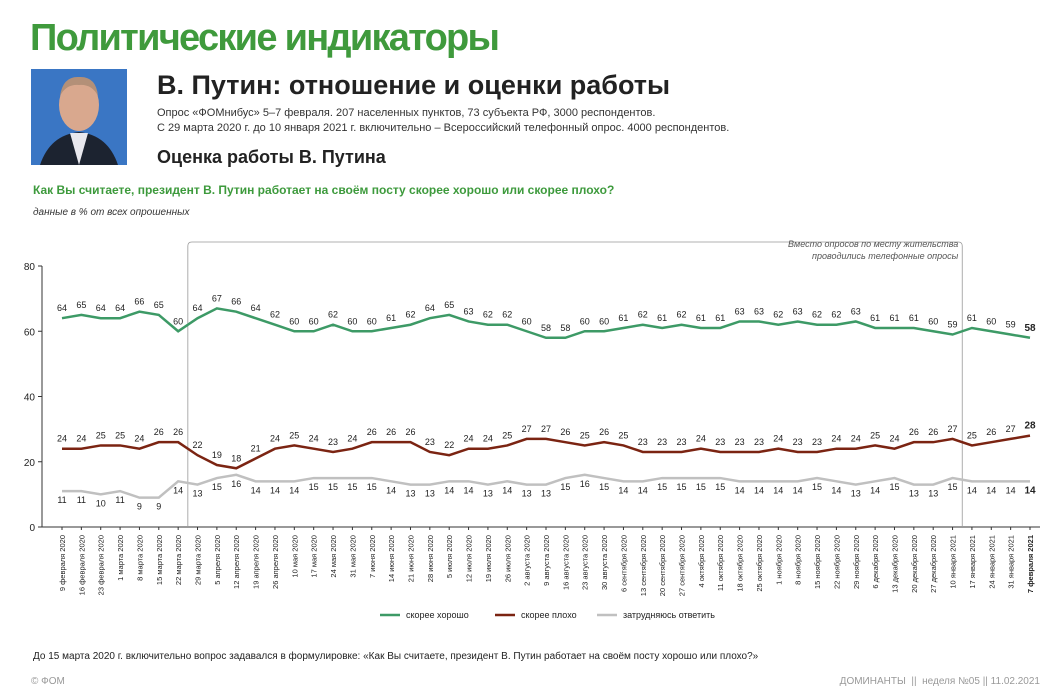 Image resolution: width=1063 pixels, height=694 pixels. I want to click on data-label: 11, so click(81, 500).